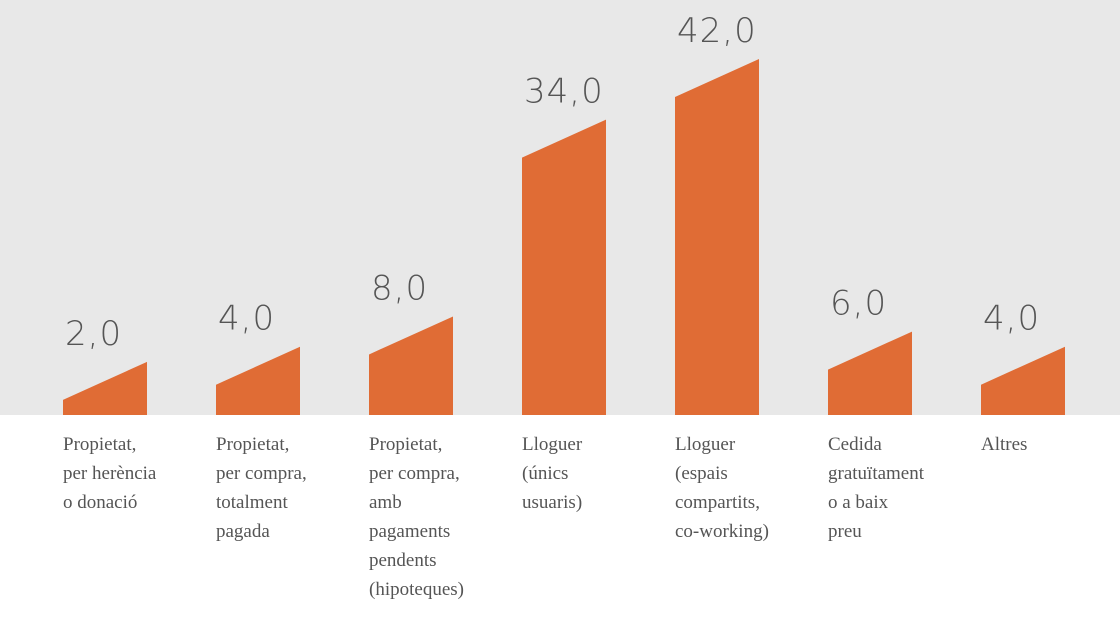 The image size is (1120, 635). I want to click on category-label: Propietat, per compra, totalment pagada, so click(261, 488).